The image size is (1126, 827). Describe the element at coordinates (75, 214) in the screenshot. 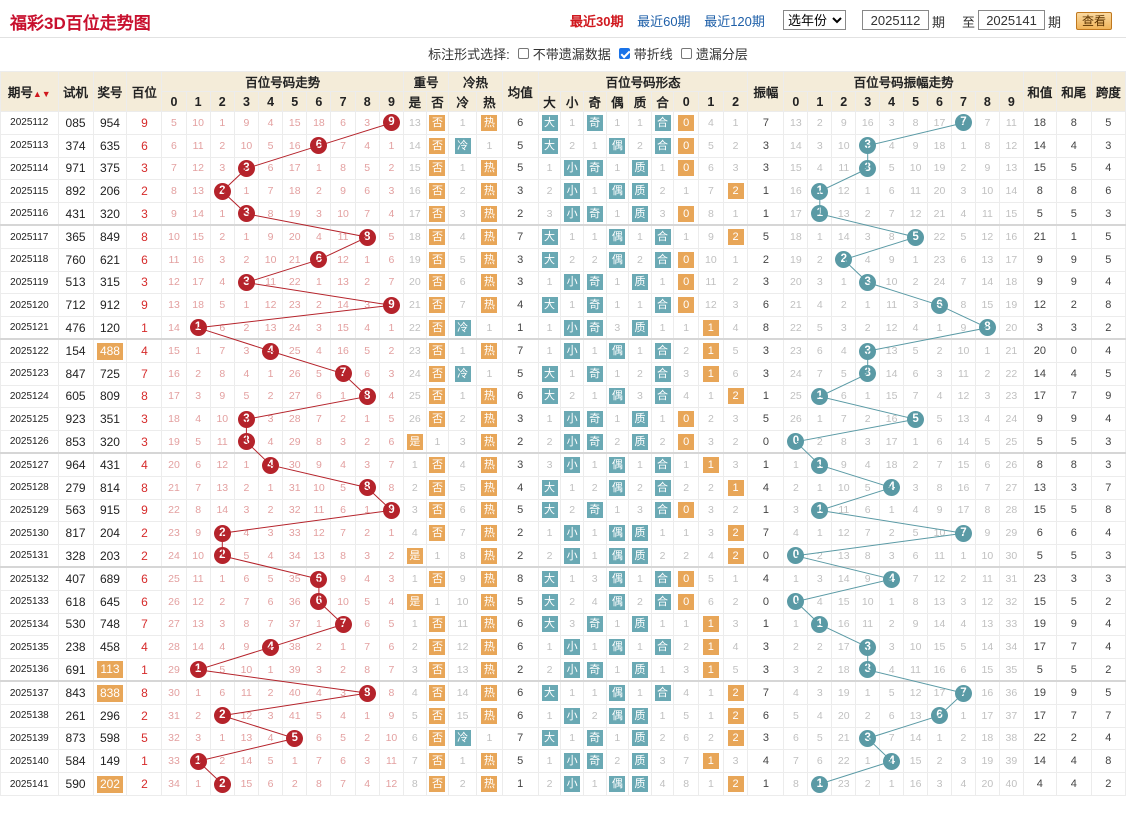

I see `shiji-cell: 431` at that location.